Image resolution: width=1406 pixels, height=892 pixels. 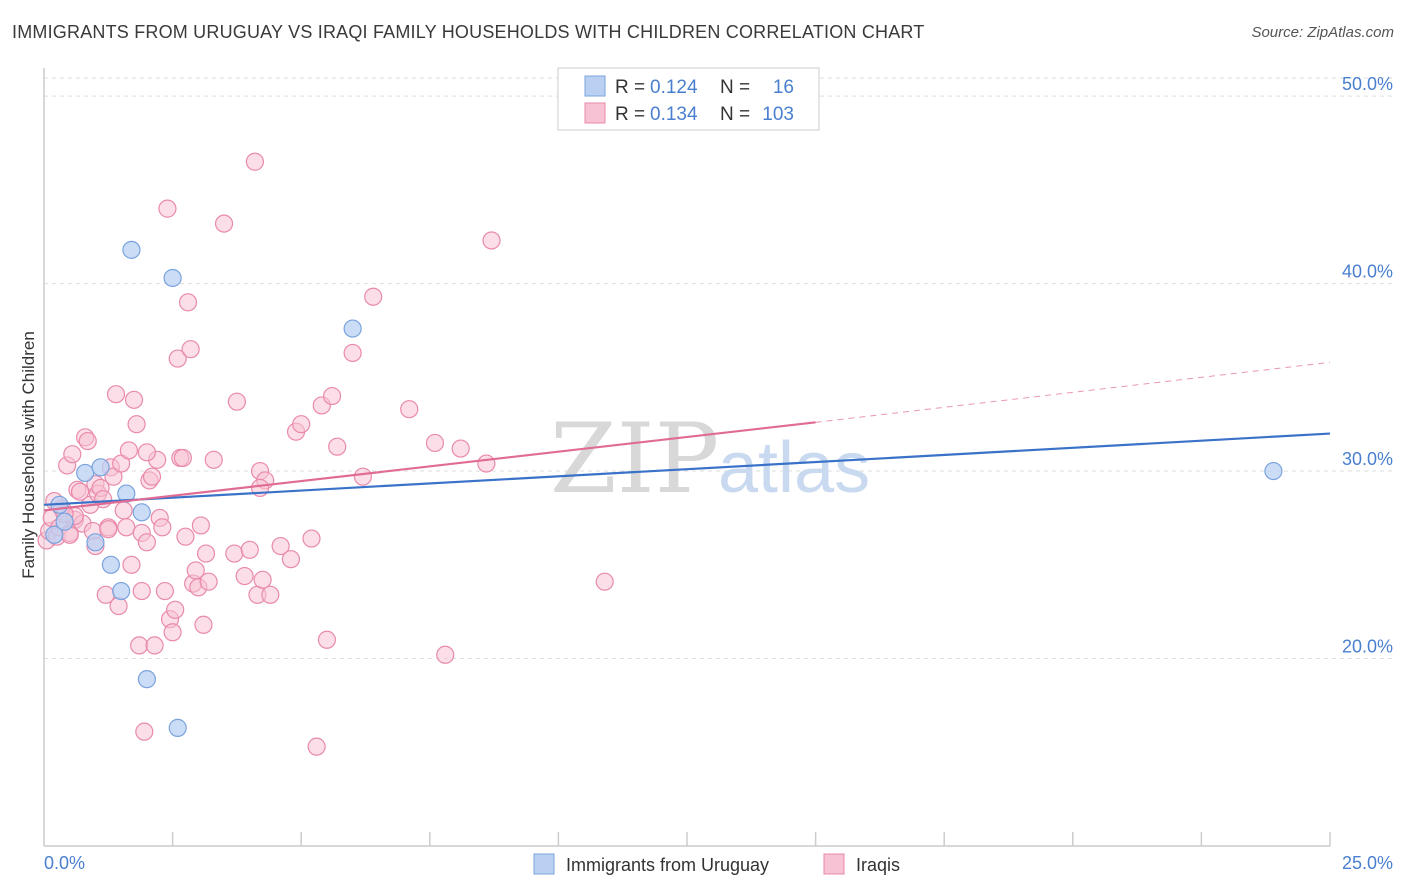 What do you see at coordinates (735, 87) in the screenshot?
I see `legend-n-label-blue: N =` at bounding box center [735, 87].